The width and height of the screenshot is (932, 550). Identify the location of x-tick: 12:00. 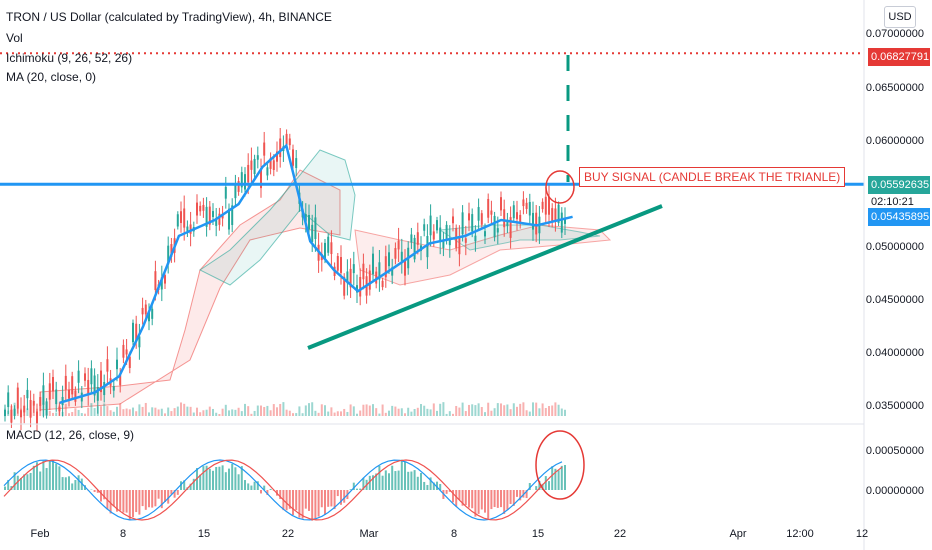
(800, 534).